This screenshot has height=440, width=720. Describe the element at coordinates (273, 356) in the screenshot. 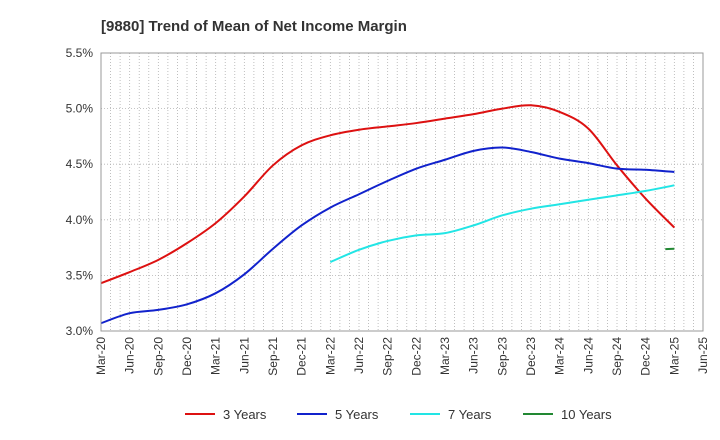

I see `x-tick-label: Sep-21` at that location.